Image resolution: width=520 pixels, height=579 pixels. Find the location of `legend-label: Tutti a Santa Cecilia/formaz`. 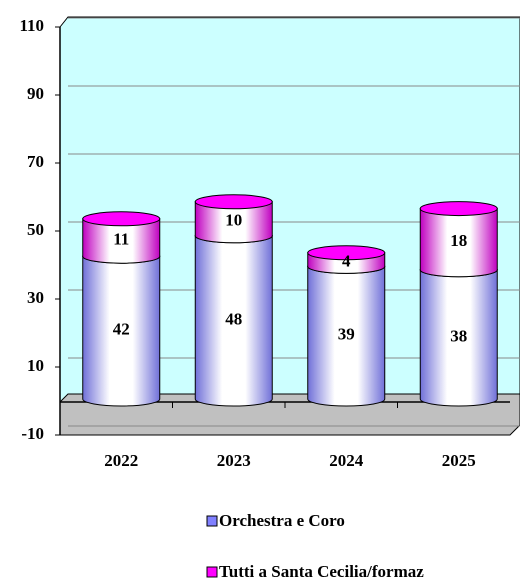

legend-label: Tutti a Santa Cecilia/formaz is located at coordinates (321, 570).